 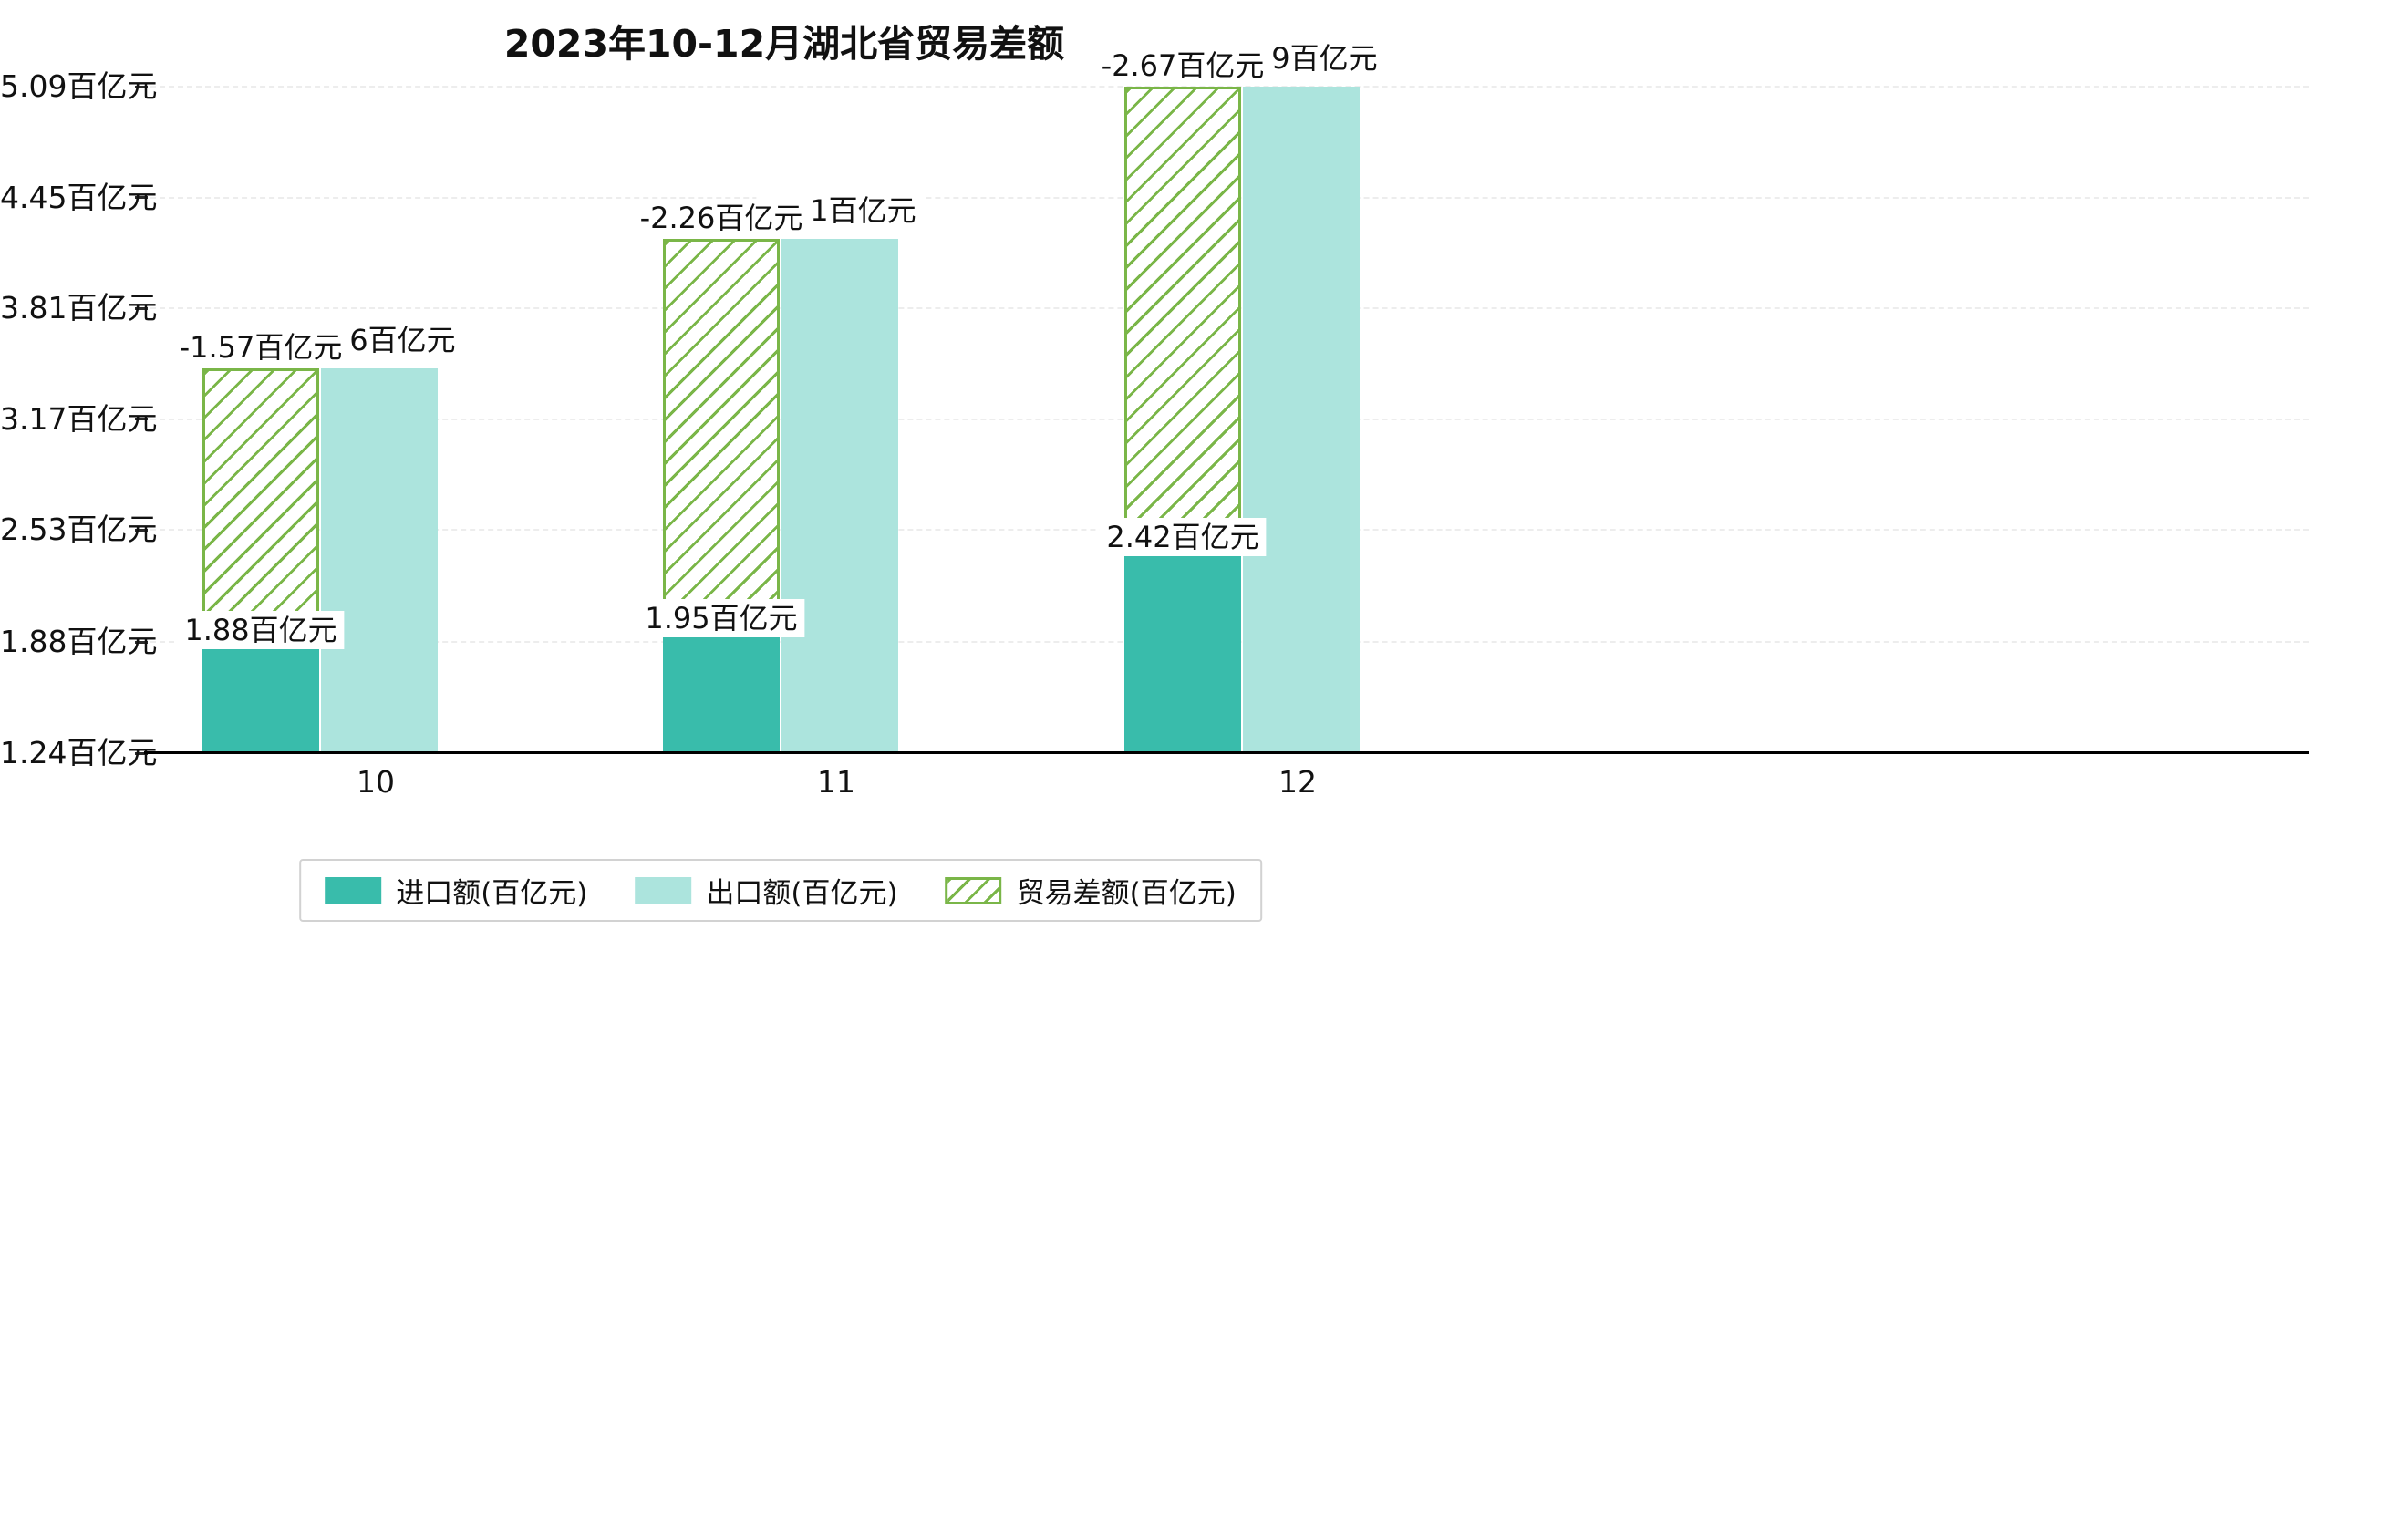 I want to click on import-value-label: 1.95百亿元, so click(x=721, y=618).